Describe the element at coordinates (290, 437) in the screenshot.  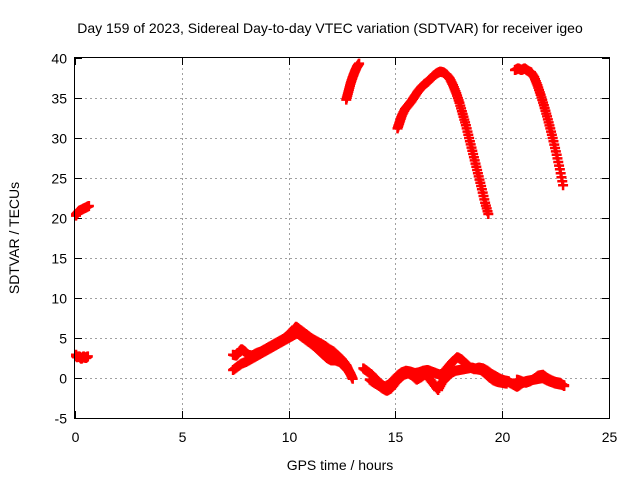
I see `x-tick-label: 10` at that location.